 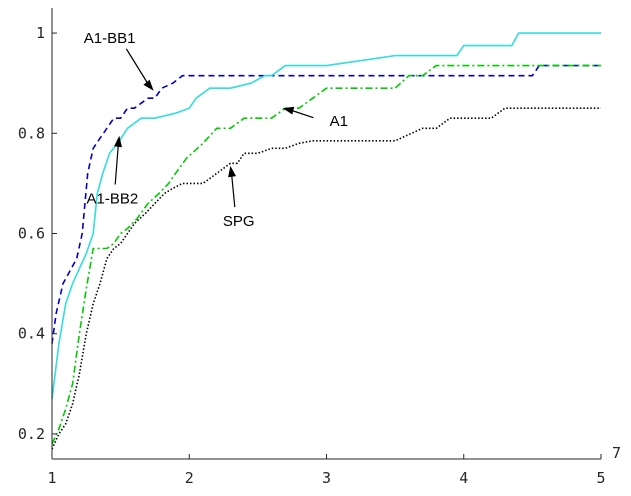 I want to click on x-tick-label: 3, so click(x=326, y=478).